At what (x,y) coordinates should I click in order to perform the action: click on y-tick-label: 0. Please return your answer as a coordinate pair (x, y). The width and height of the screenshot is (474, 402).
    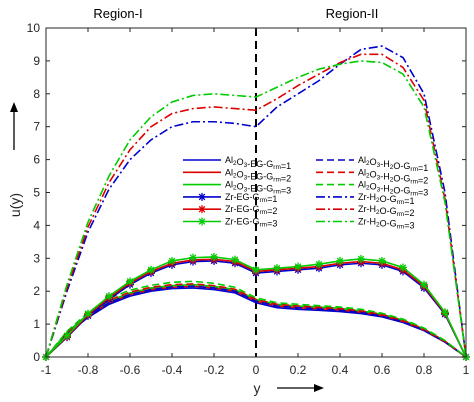
    Looking at the image, I should click on (36, 357).